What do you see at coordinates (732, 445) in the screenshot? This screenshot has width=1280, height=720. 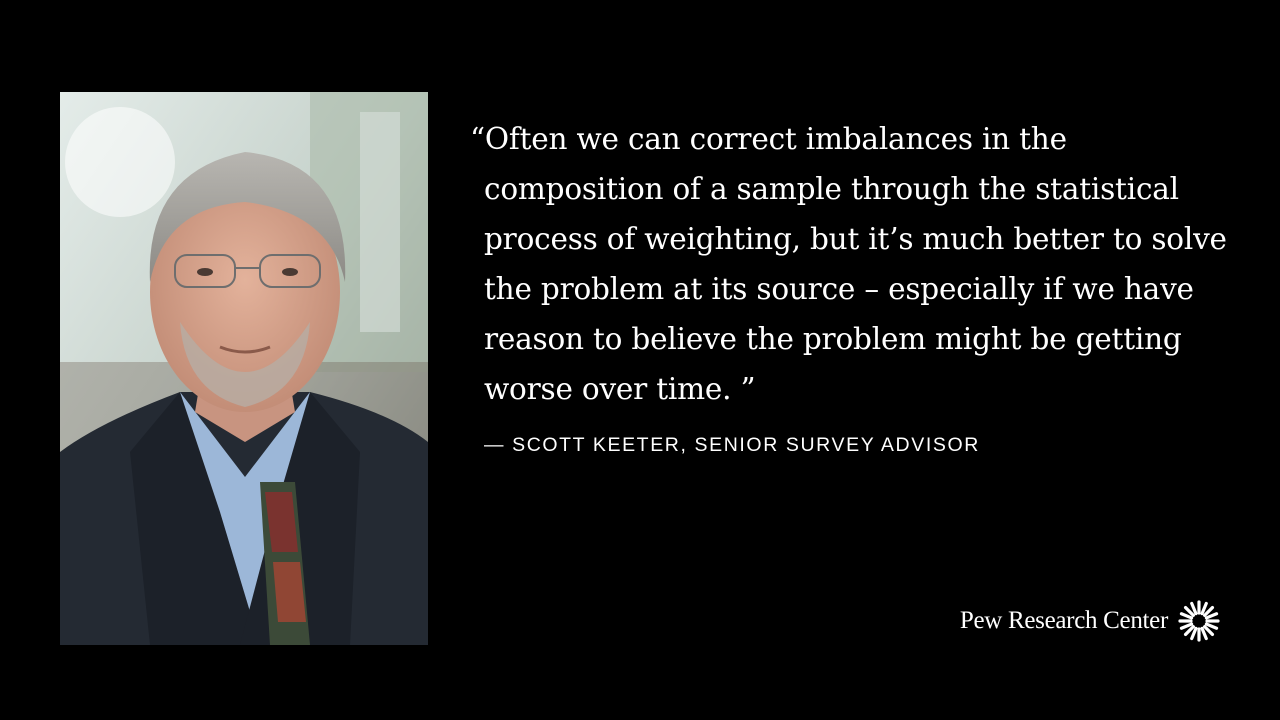 I see `quote-attribution: — SCOTT KEETER, SENIOR SURVEY ADVISOR` at bounding box center [732, 445].